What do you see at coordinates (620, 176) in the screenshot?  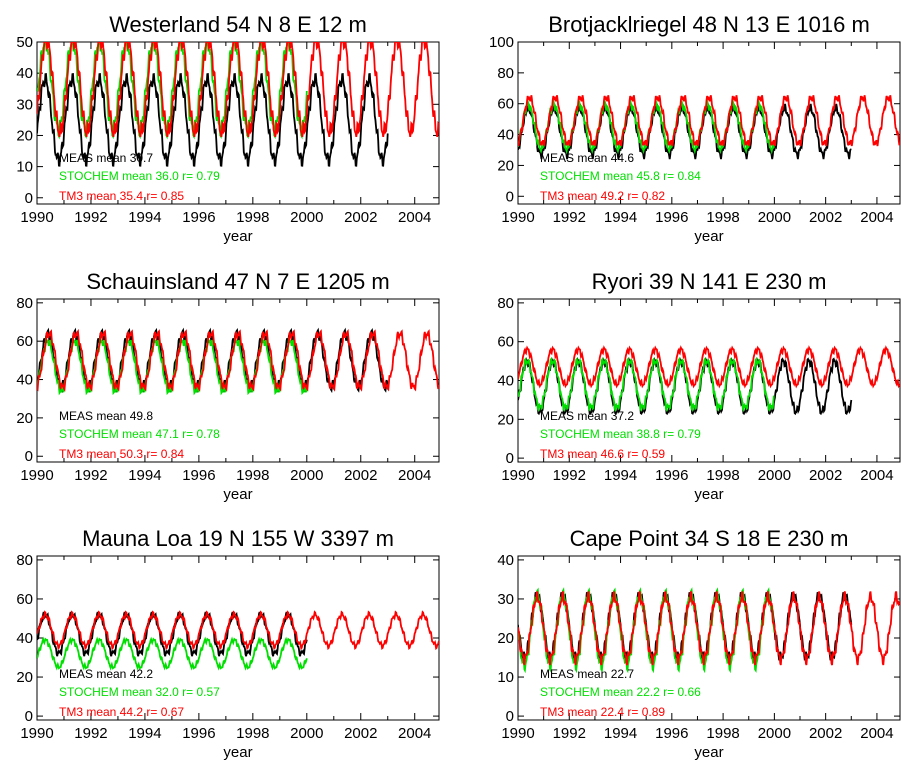 I see `panel-2-annotation-stochem: STOCHEM mean 45.8 r= 0.84` at bounding box center [620, 176].